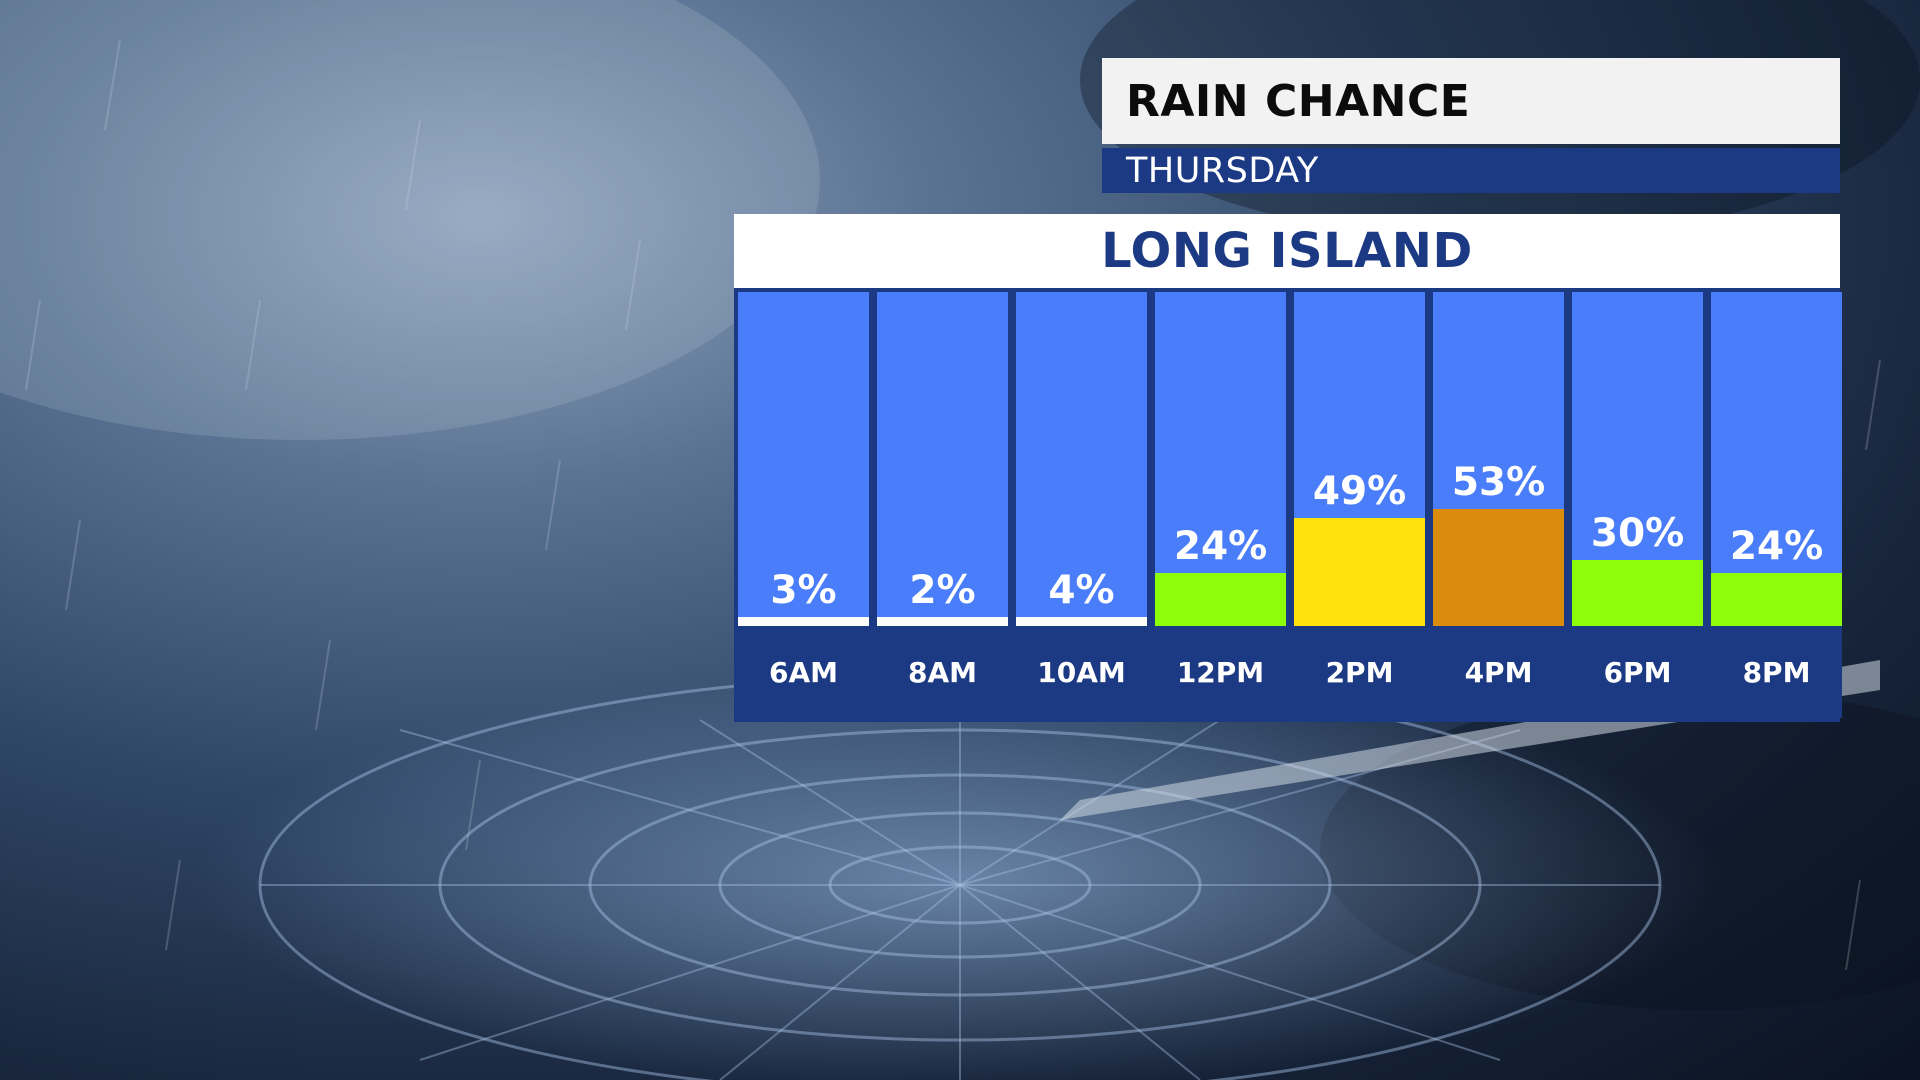 Image resolution: width=1920 pixels, height=1080 pixels. What do you see at coordinates (1081, 590) in the screenshot?
I see `data-label: 4%` at bounding box center [1081, 590].